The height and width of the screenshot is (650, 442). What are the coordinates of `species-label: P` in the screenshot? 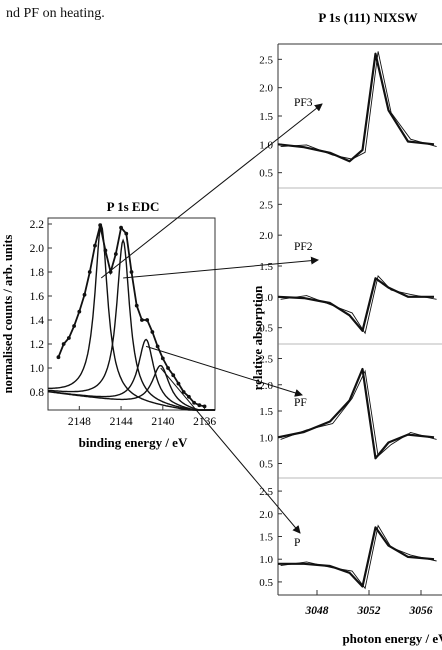 It's located at (297, 543).